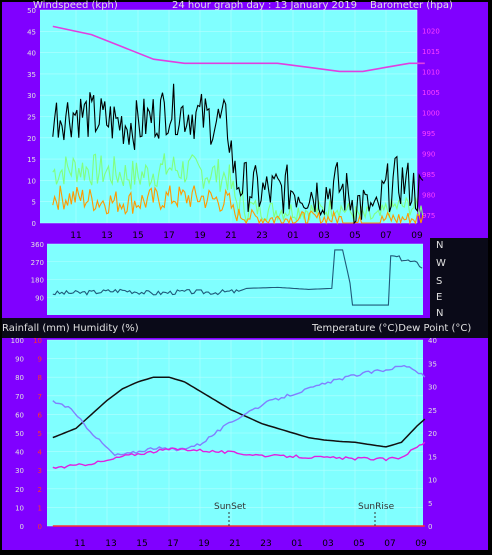  Describe the element at coordinates (431, 93) in the screenshot. I see `barometer-y-tick: 1005` at that location.